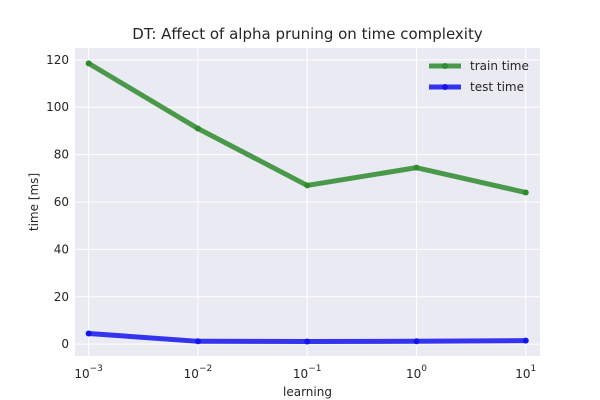 The height and width of the screenshot is (400, 600). What do you see at coordinates (307, 372) in the screenshot?
I see `x-tick-label: 10⁻¹` at bounding box center [307, 372].